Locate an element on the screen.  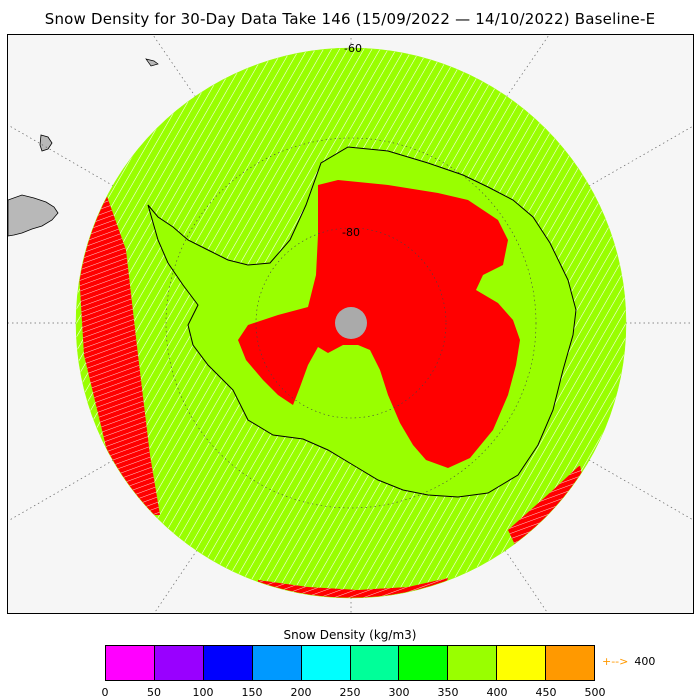
colorbar-title: Snow Density (kg/m3) is located at coordinates (350, 635).